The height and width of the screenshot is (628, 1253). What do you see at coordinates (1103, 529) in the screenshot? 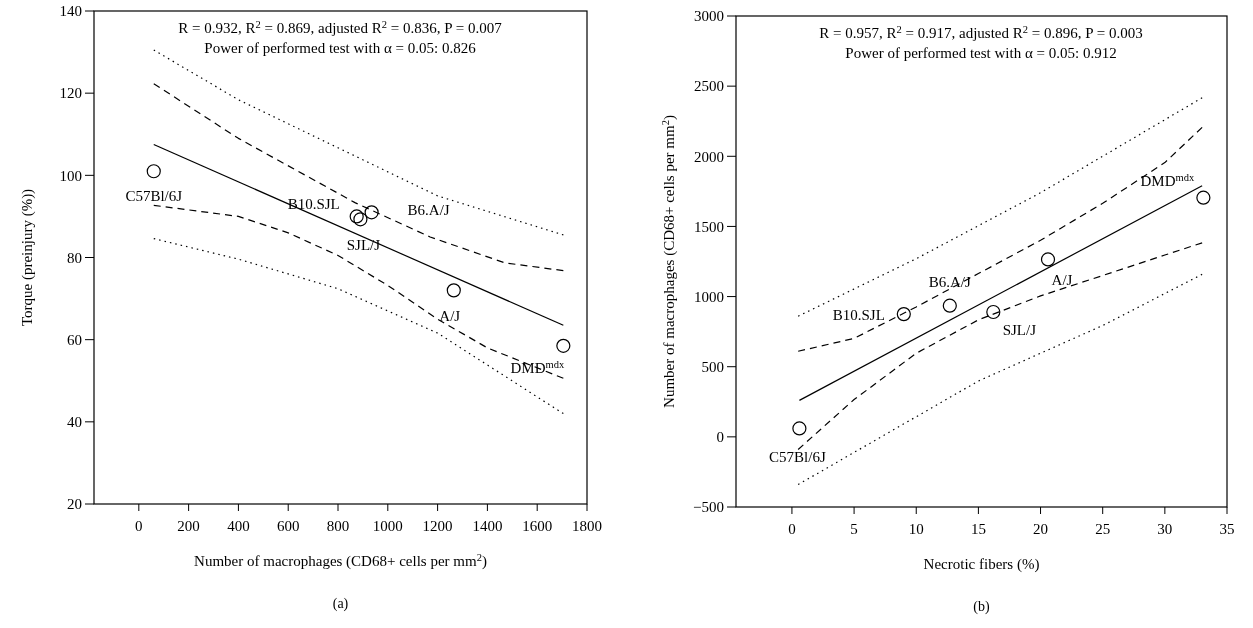
I see `x-tick-label: 25` at bounding box center [1103, 529].